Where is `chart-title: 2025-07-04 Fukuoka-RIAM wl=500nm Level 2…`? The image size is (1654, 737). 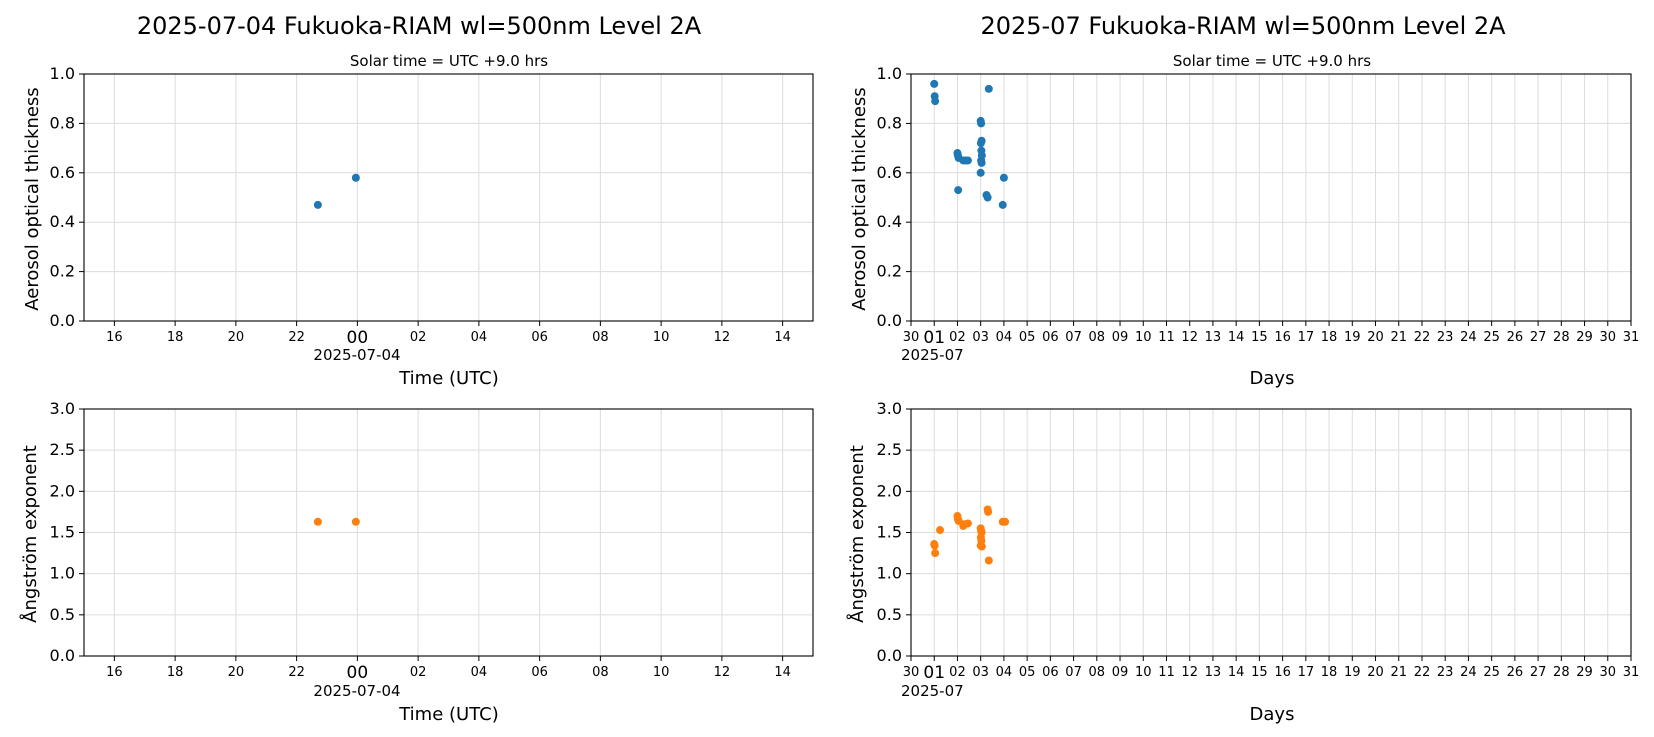 chart-title: 2025-07-04 Fukuoka-RIAM wl=500nm Level 2… is located at coordinates (419, 26).